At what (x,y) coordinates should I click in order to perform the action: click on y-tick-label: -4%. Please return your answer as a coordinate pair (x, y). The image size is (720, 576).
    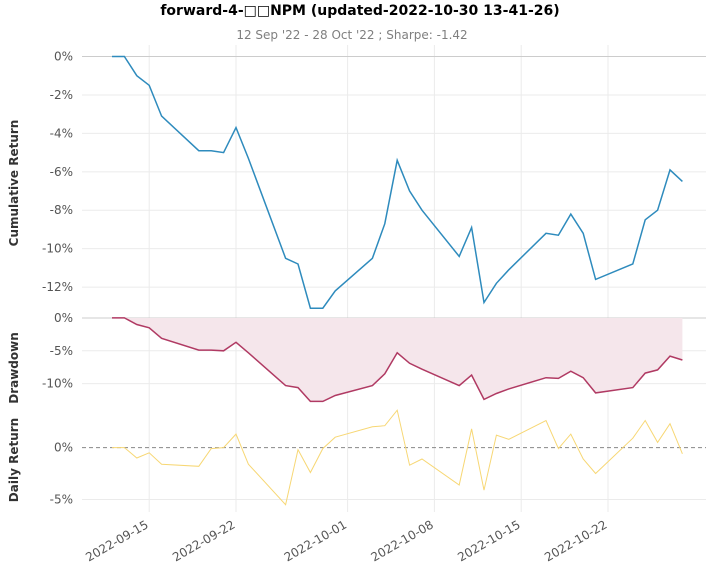
    Looking at the image, I should click on (61, 133).